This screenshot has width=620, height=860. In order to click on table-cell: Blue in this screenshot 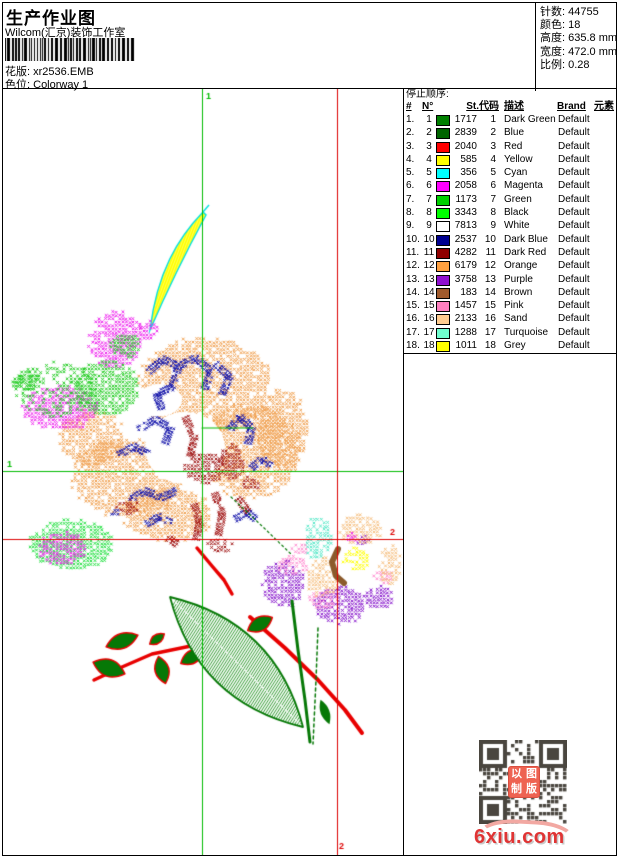, I will do `click(514, 133)`.